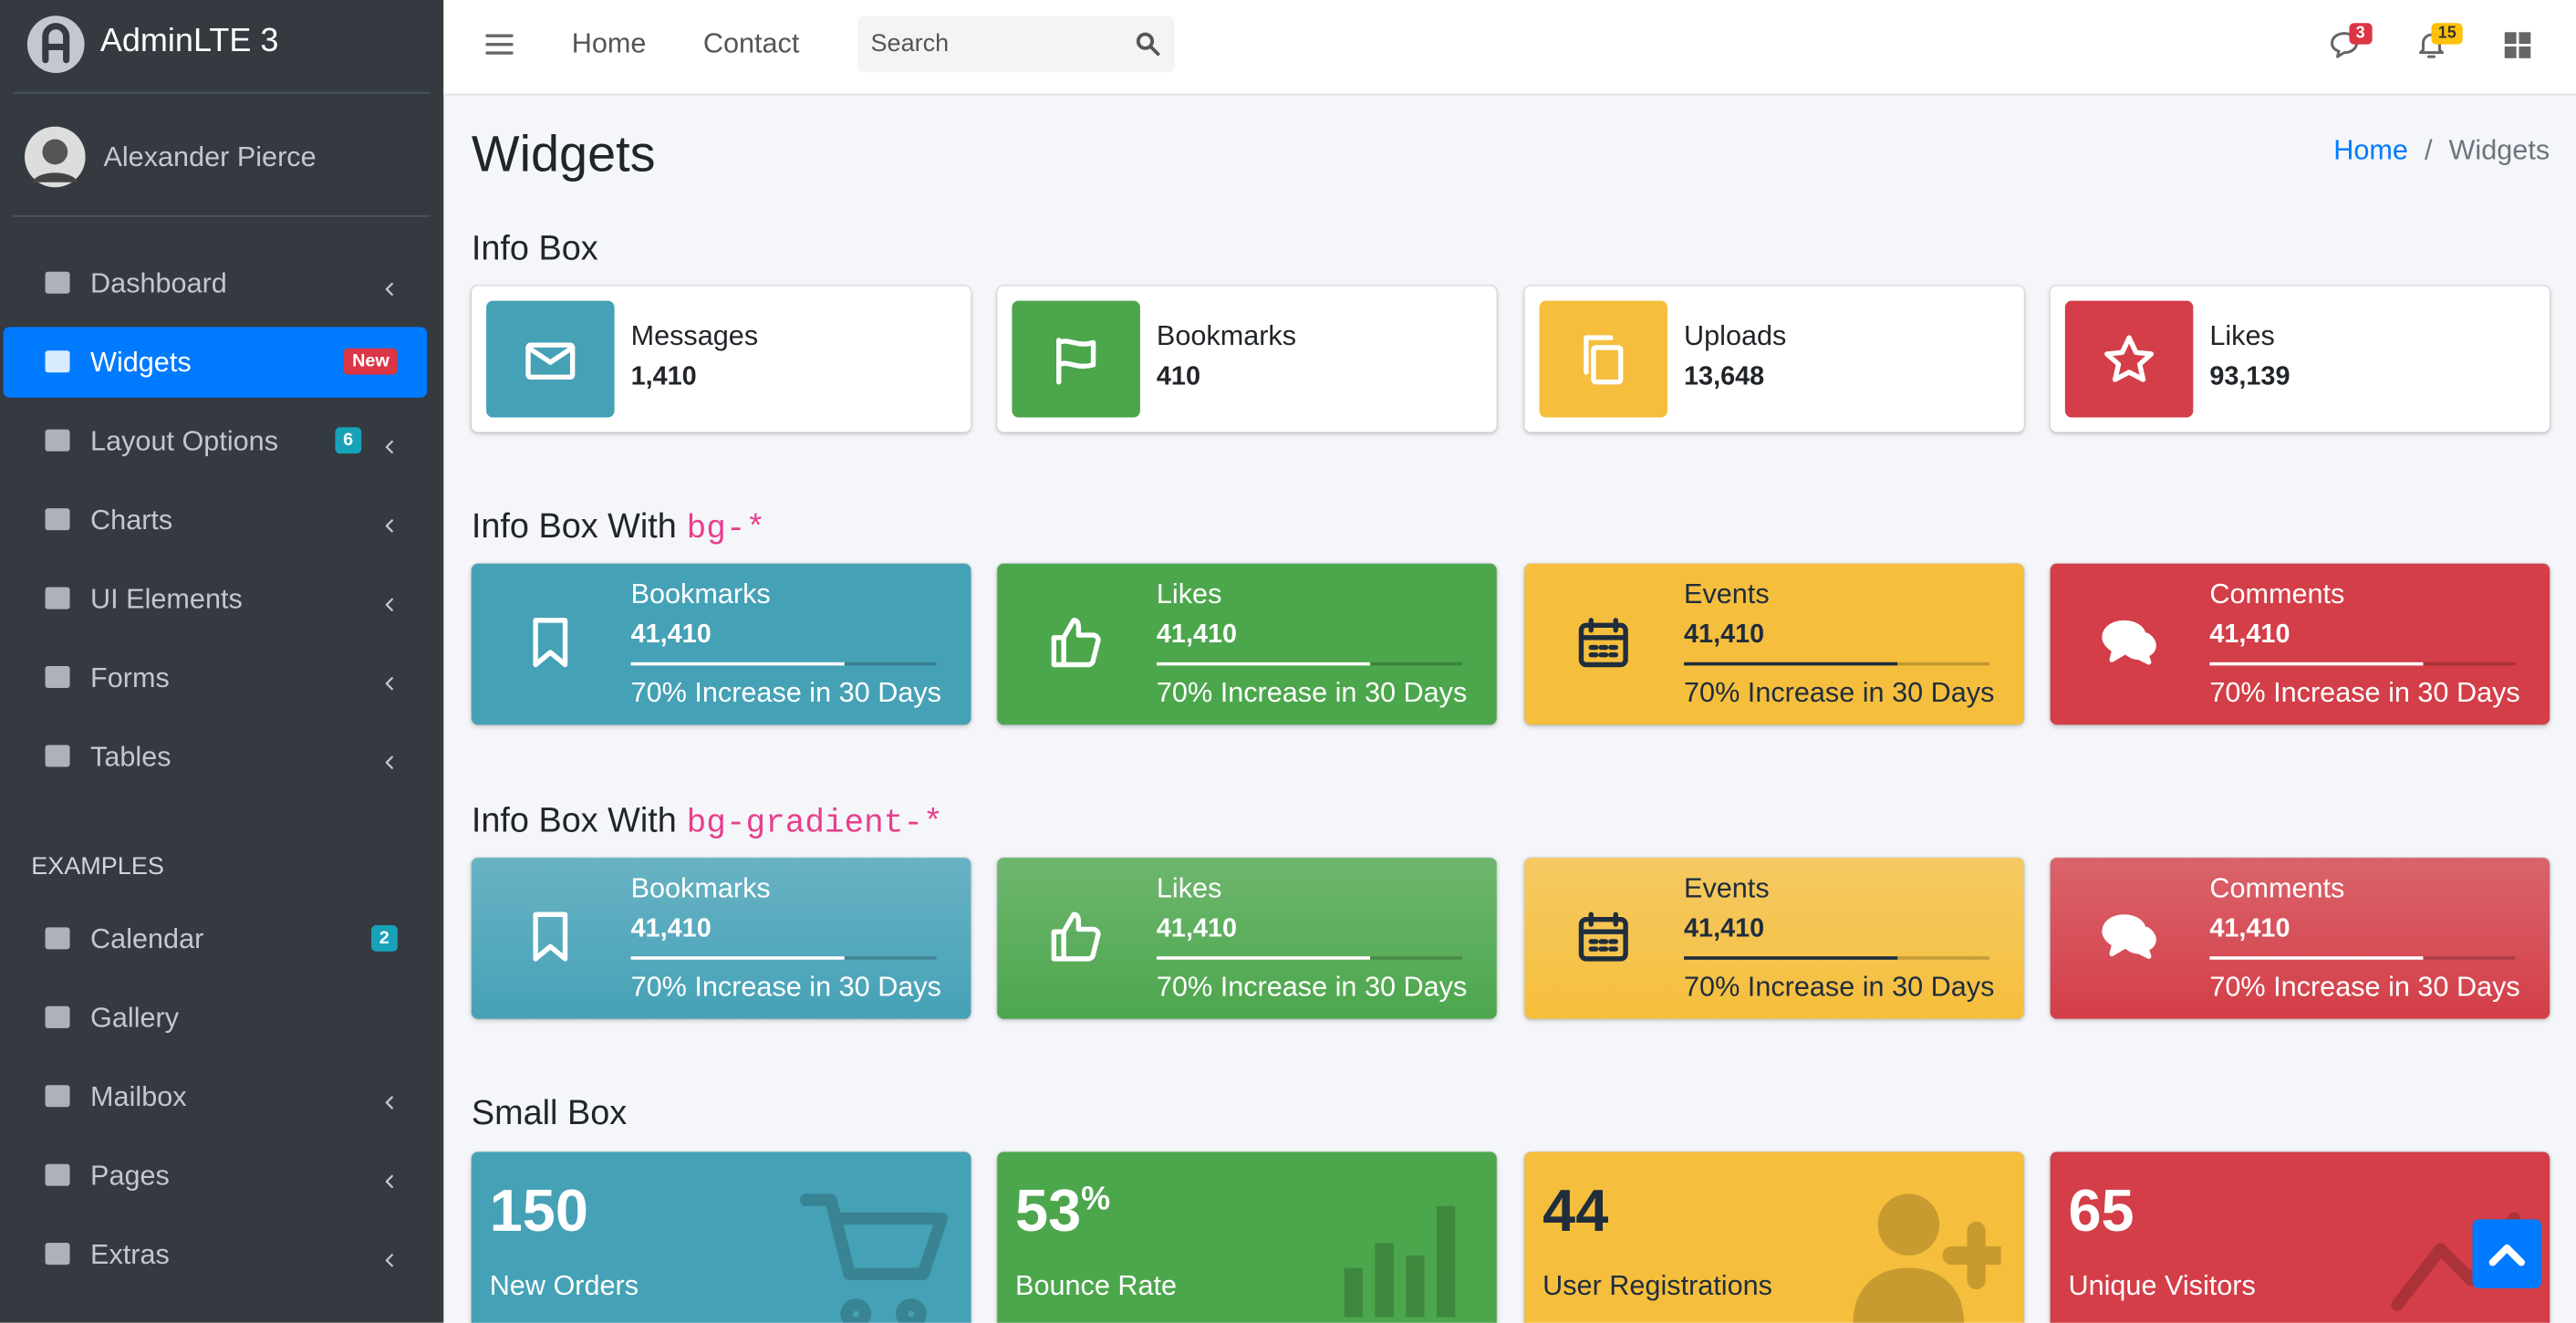  I want to click on search-box: Search, so click(1016, 45).